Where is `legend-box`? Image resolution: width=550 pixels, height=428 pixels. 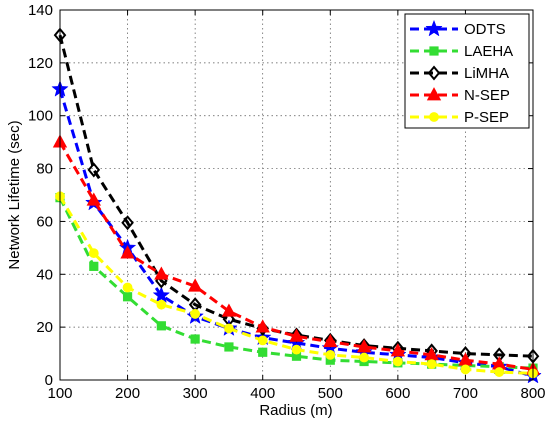
legend-box is located at coordinates (467, 71).